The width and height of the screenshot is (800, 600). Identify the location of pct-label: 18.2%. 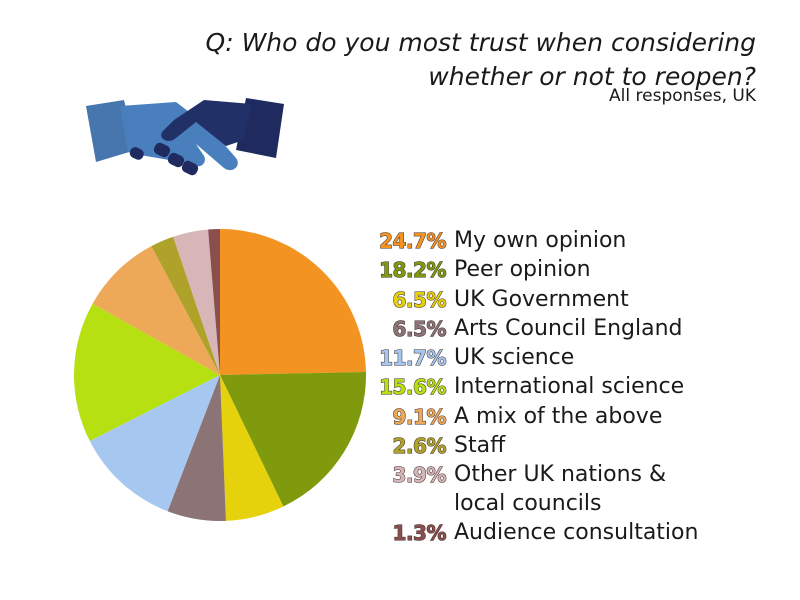
(413, 270).